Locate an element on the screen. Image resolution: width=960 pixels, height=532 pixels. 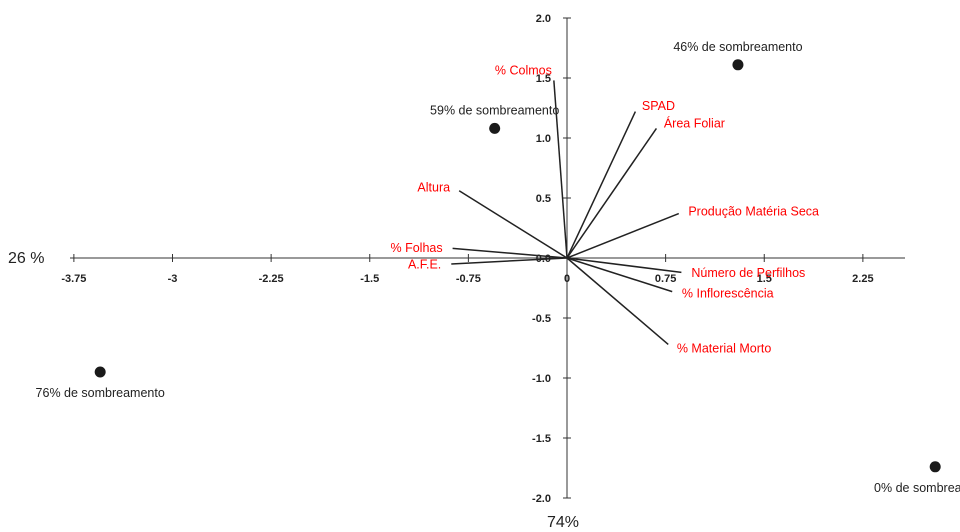
x-tick-label: -2.25 is located at coordinates (271, 279).